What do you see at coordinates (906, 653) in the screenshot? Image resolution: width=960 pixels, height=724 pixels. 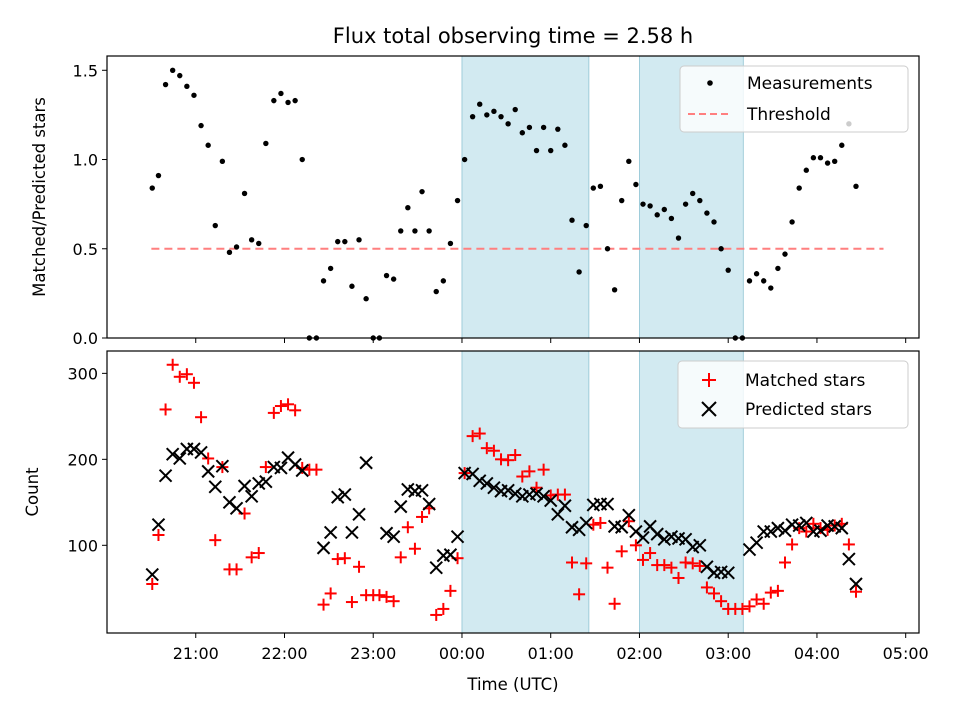 I see `x-tick-label: 05:00` at bounding box center [906, 653].